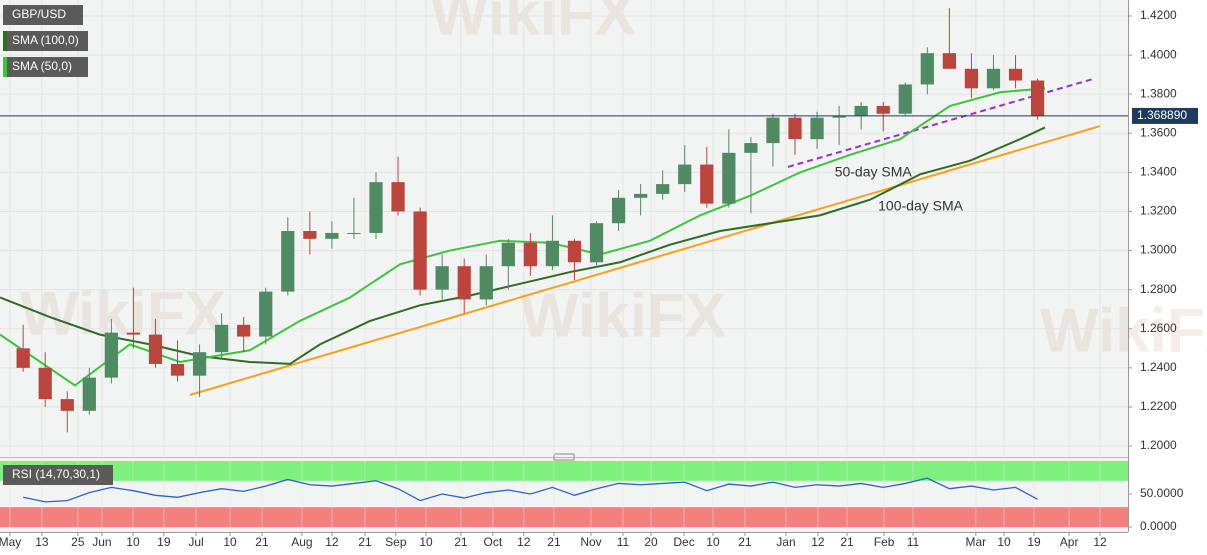  What do you see at coordinates (10, 542) in the screenshot?
I see `x-tick-label: May` at bounding box center [10, 542].